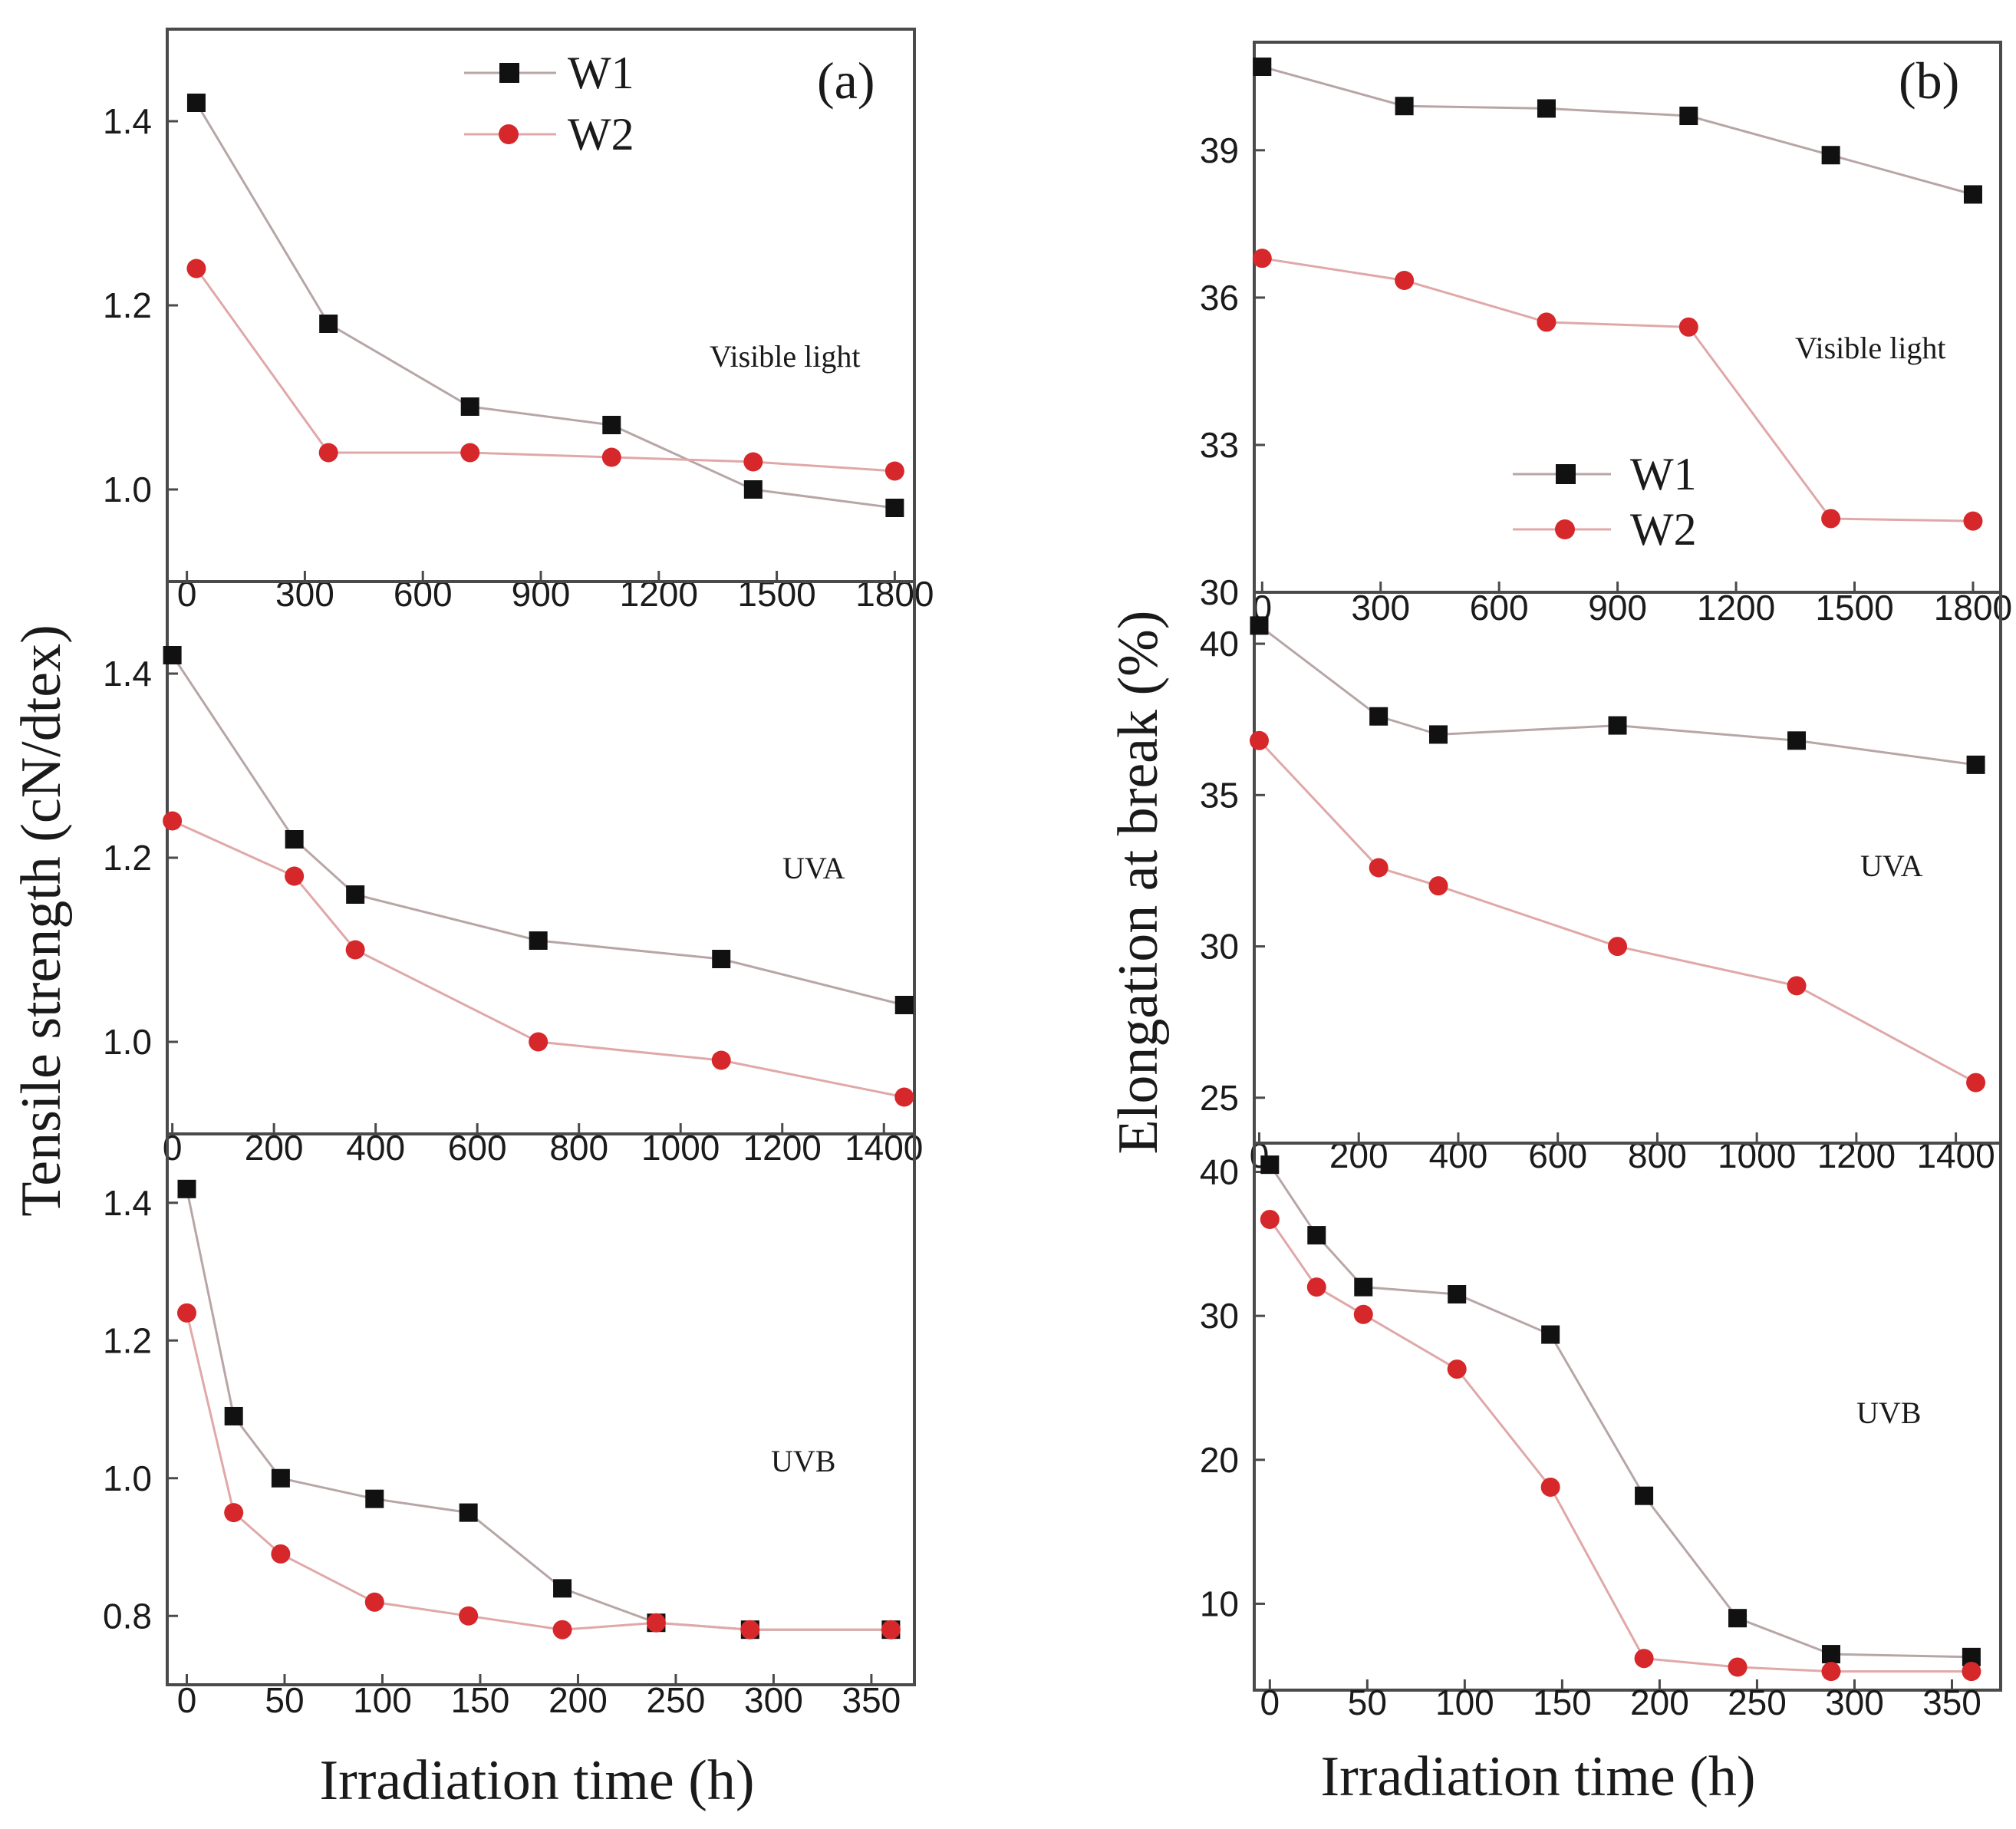  I want to click on x-tick-label: 100, so click(382, 1700).